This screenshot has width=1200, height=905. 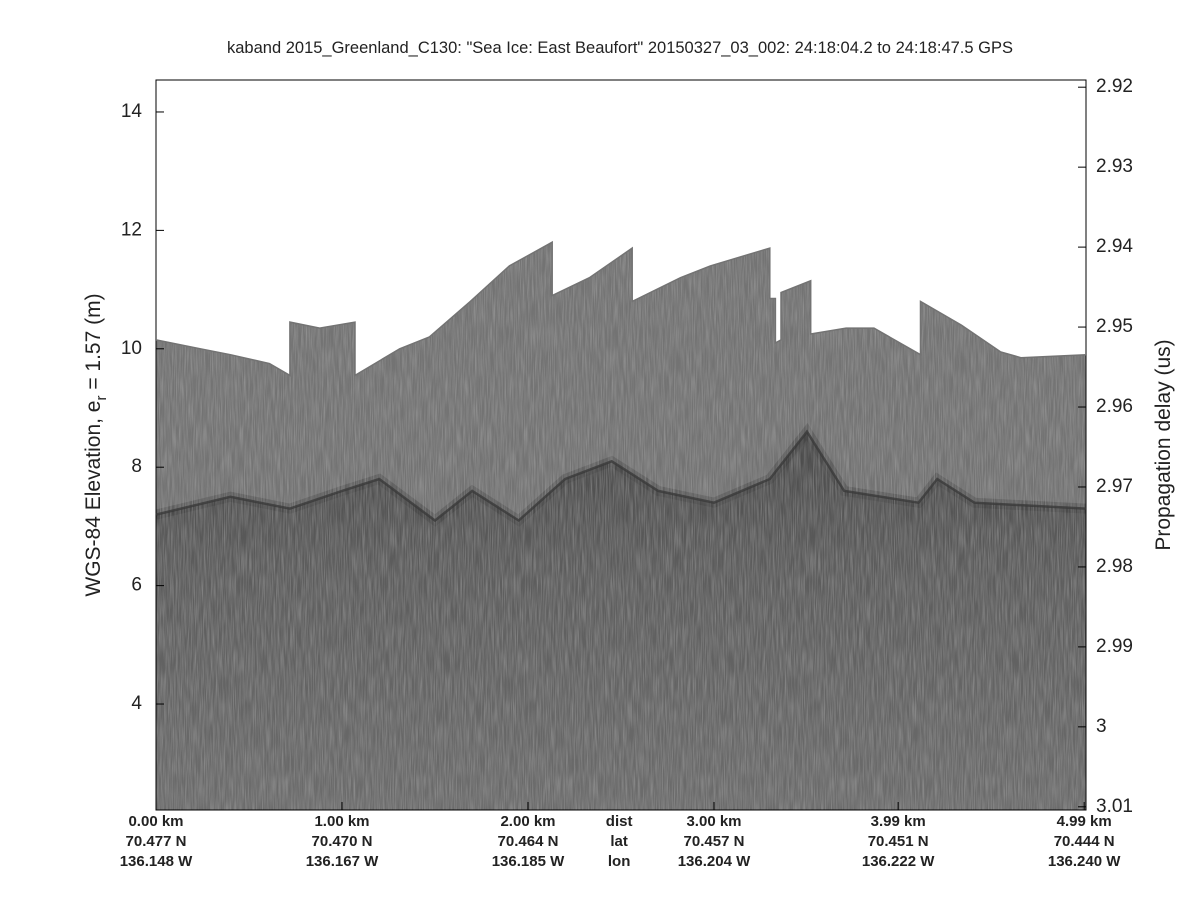 I want to click on y-tick-label: 10, so click(x=131, y=348).